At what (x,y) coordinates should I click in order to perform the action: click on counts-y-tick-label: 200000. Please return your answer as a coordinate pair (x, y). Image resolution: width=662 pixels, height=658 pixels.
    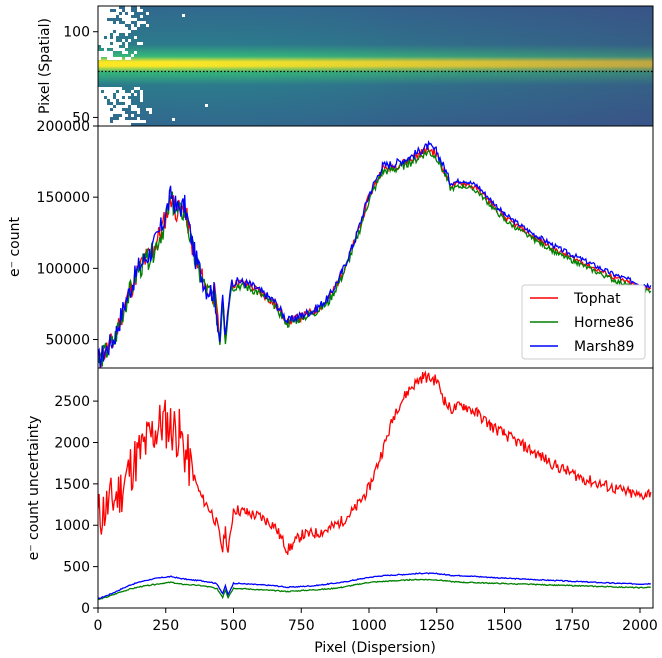
    Looking at the image, I should click on (63, 127).